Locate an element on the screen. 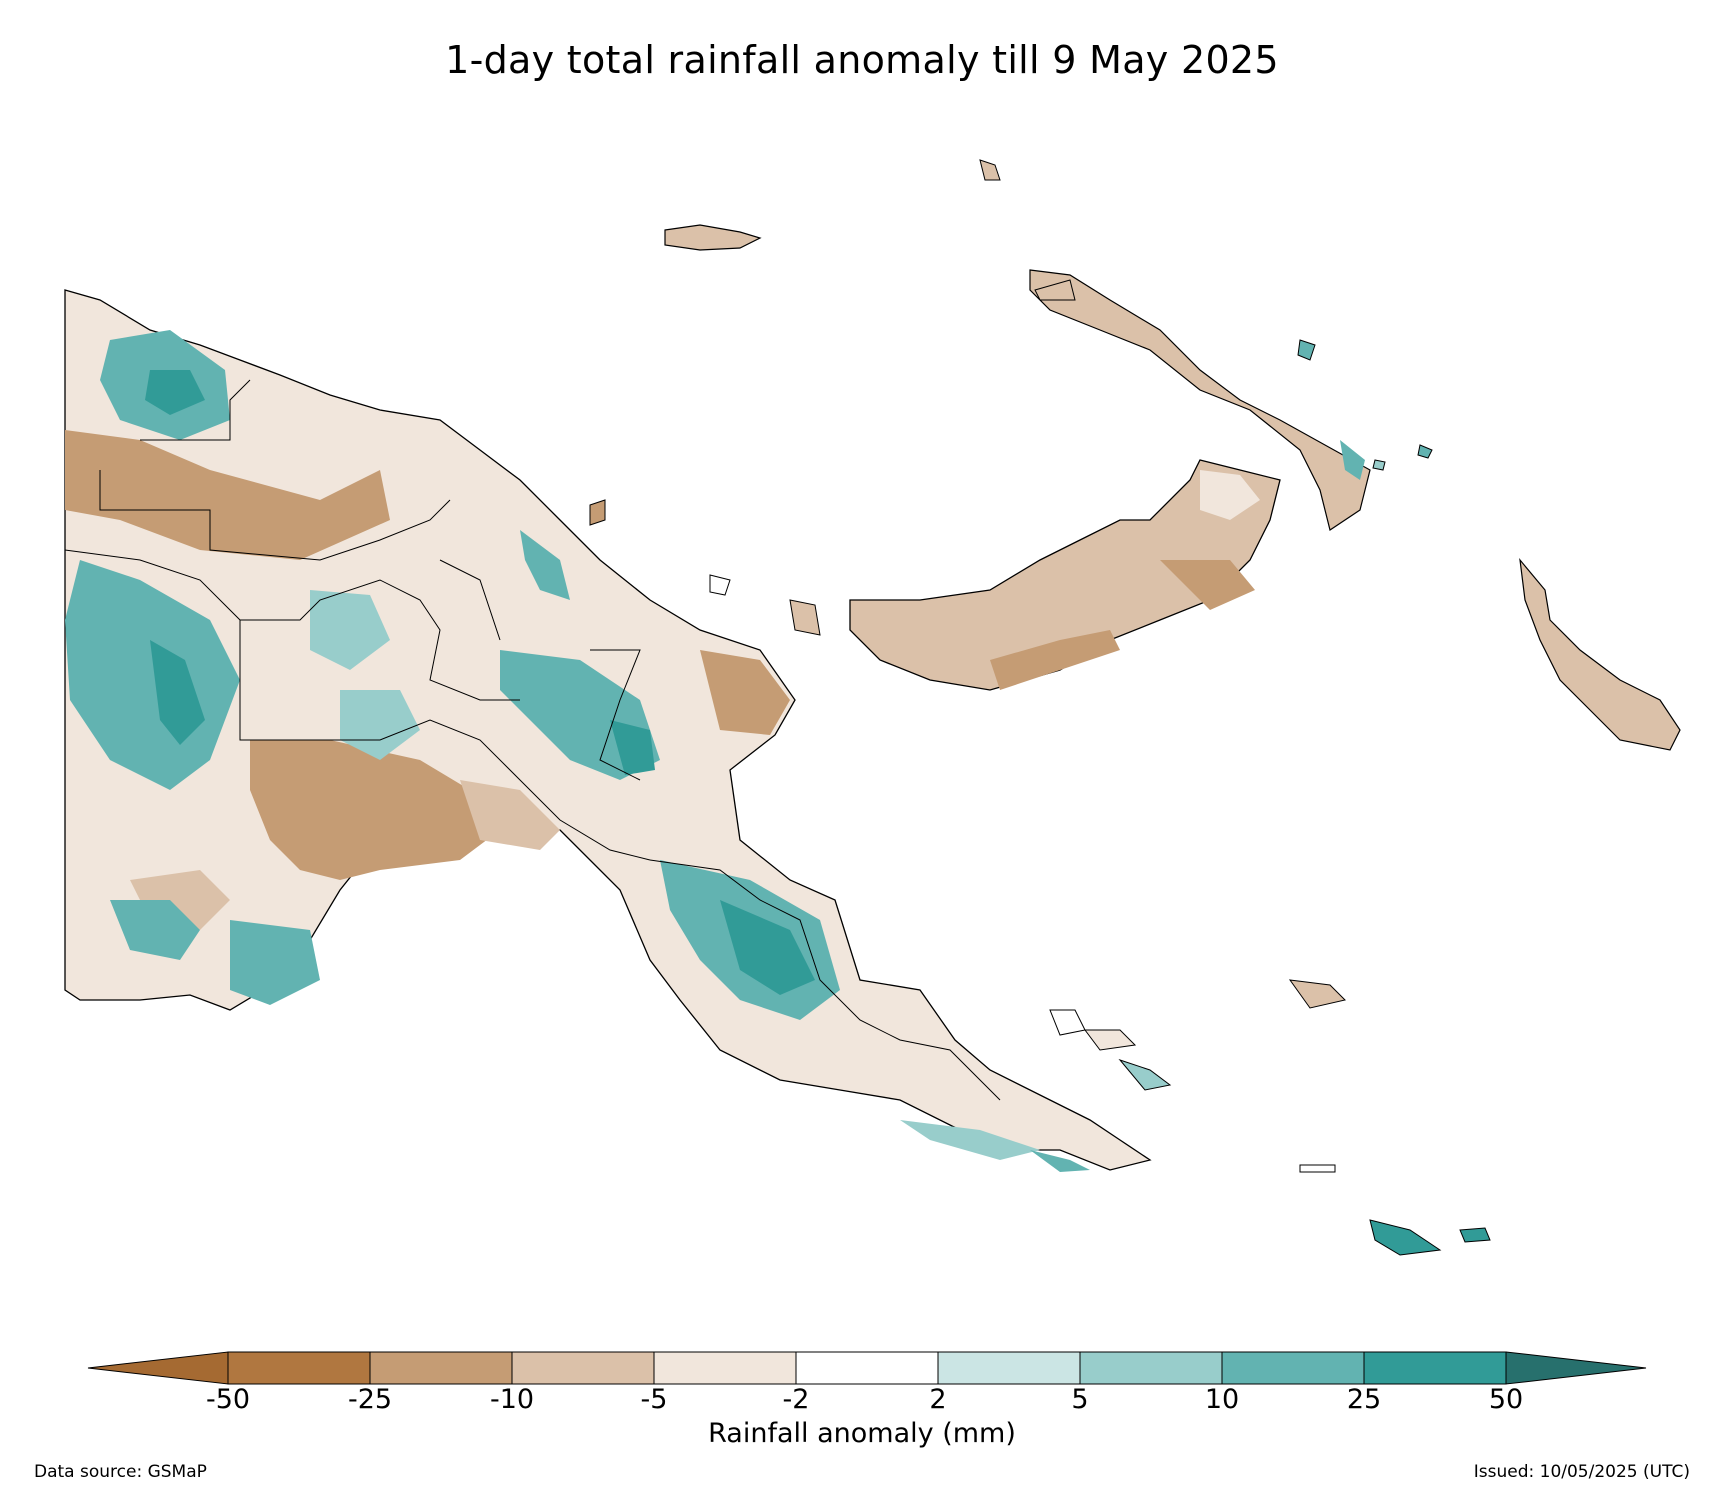  issued-date: Issued: 10/05/2025 (UTC) is located at coordinates (1581, 1472).